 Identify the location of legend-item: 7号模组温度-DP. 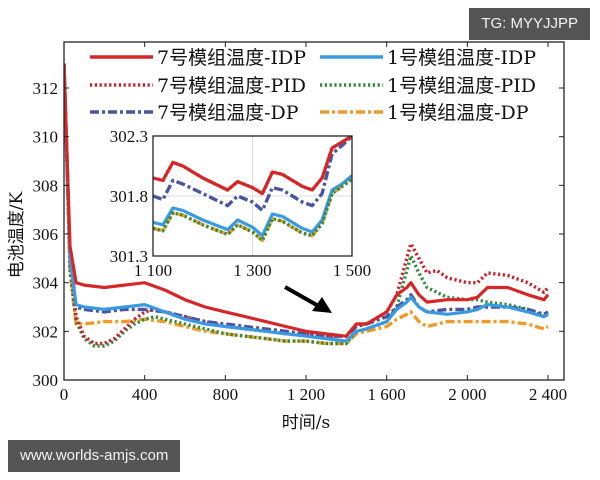
(194, 113).